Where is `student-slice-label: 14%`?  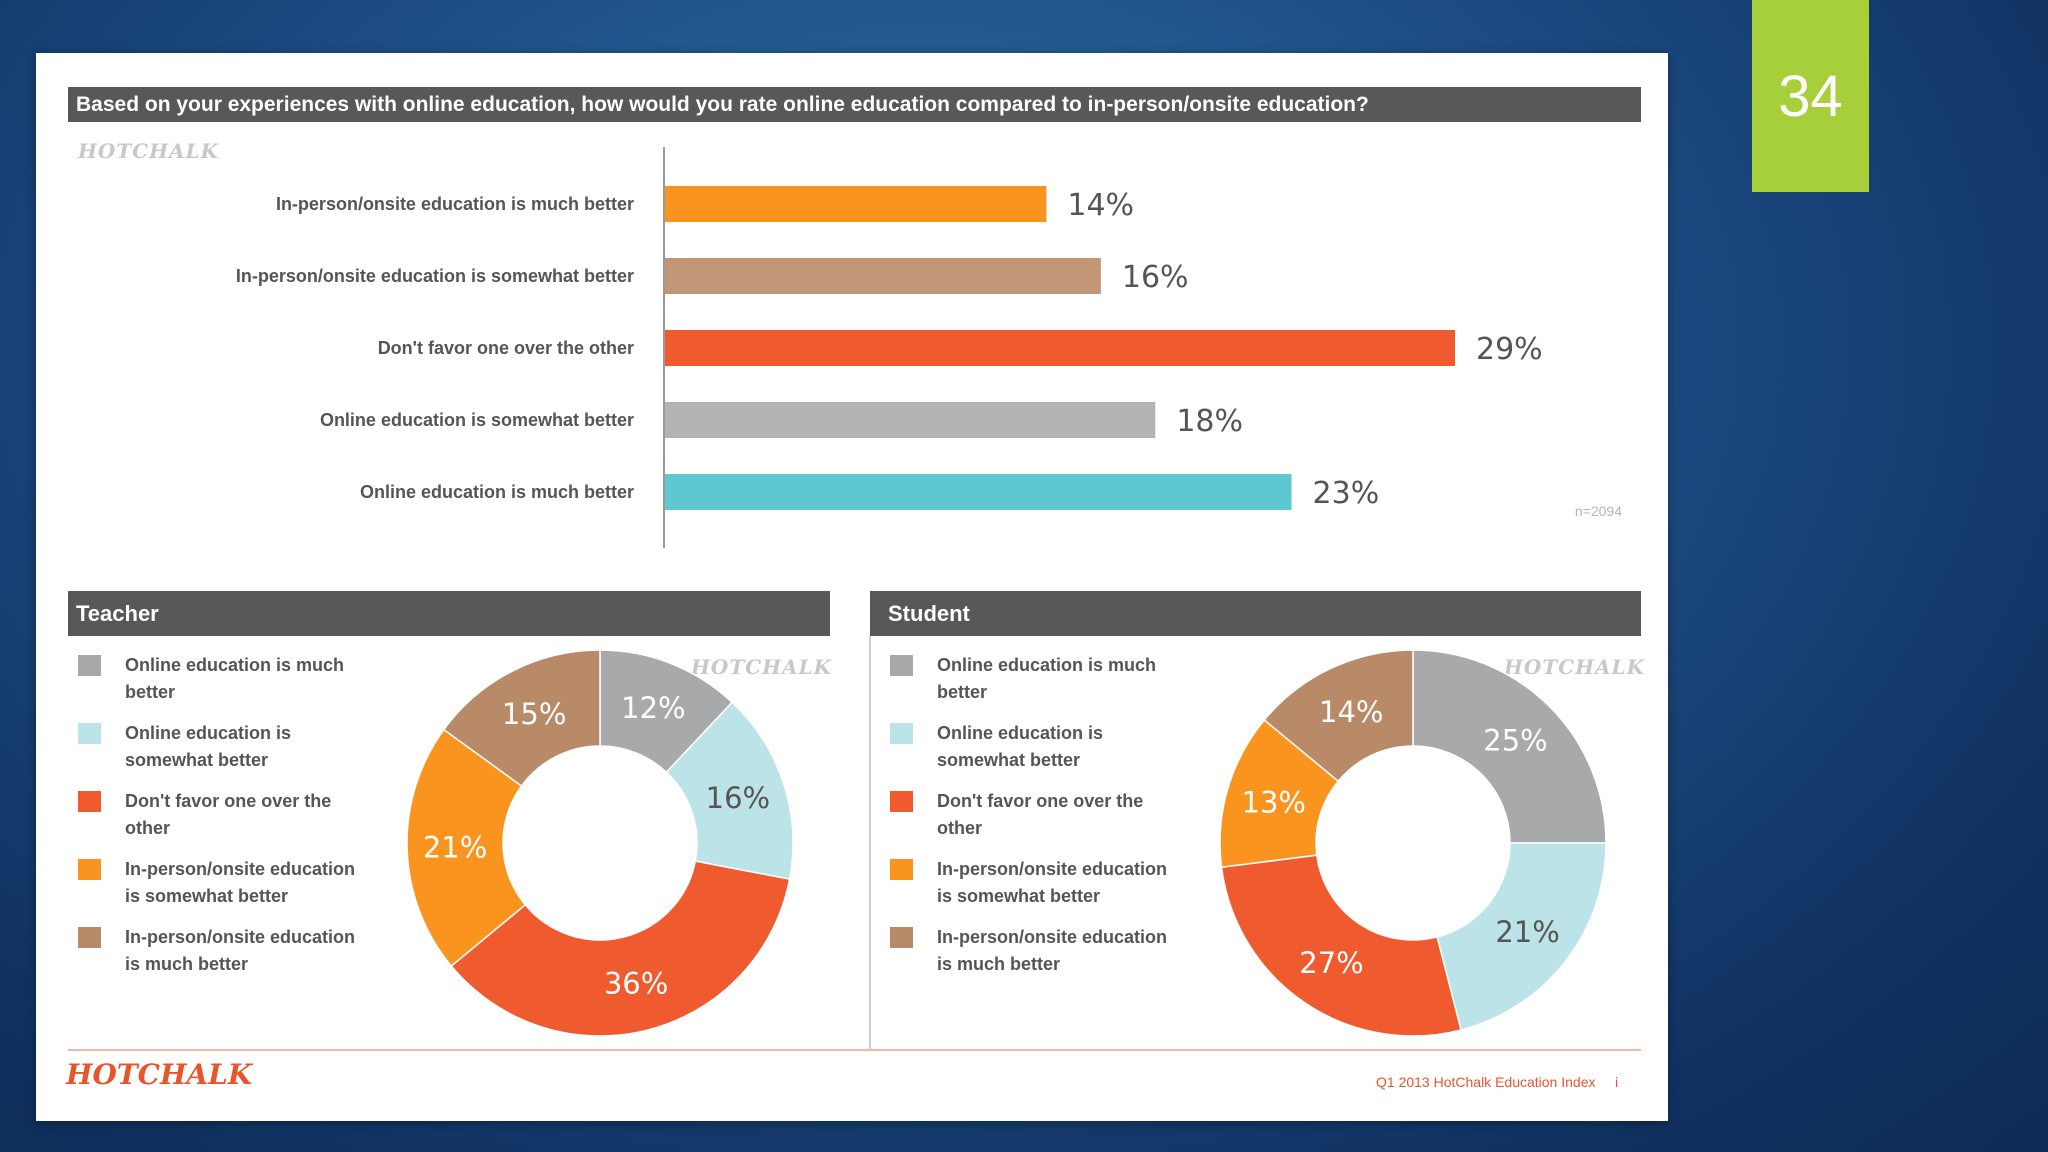
student-slice-label: 14% is located at coordinates (1351, 712).